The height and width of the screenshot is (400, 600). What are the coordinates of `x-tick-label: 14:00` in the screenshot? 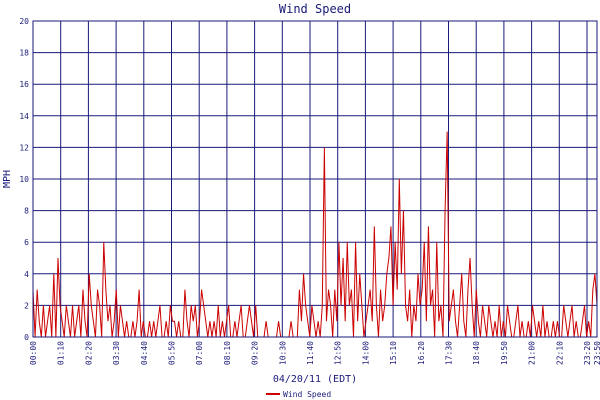 It's located at (365, 353).